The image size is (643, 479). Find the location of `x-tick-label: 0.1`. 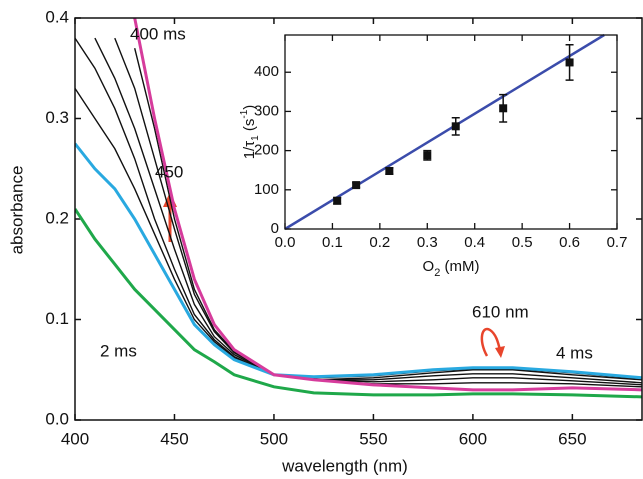

x-tick-label: 0.1 is located at coordinates (332, 242).